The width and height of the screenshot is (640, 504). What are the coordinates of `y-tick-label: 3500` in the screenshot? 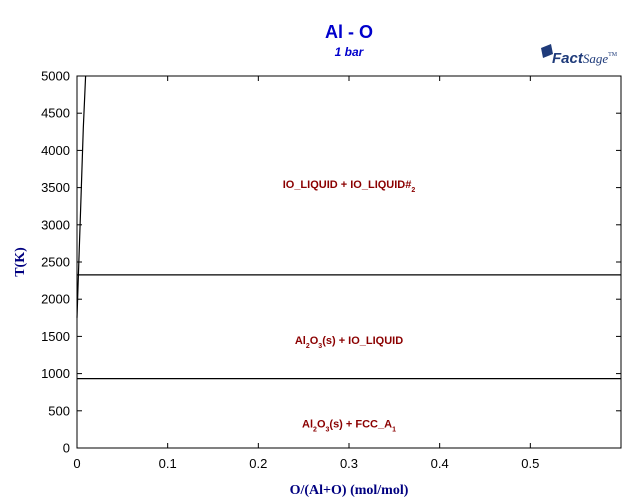 It's located at (55, 187).